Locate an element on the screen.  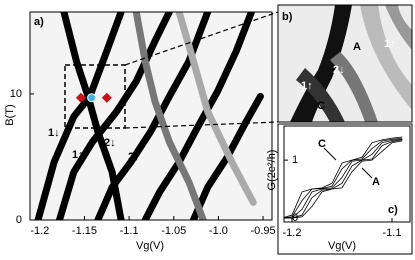
panel-label: c) is located at coordinates (393, 210).